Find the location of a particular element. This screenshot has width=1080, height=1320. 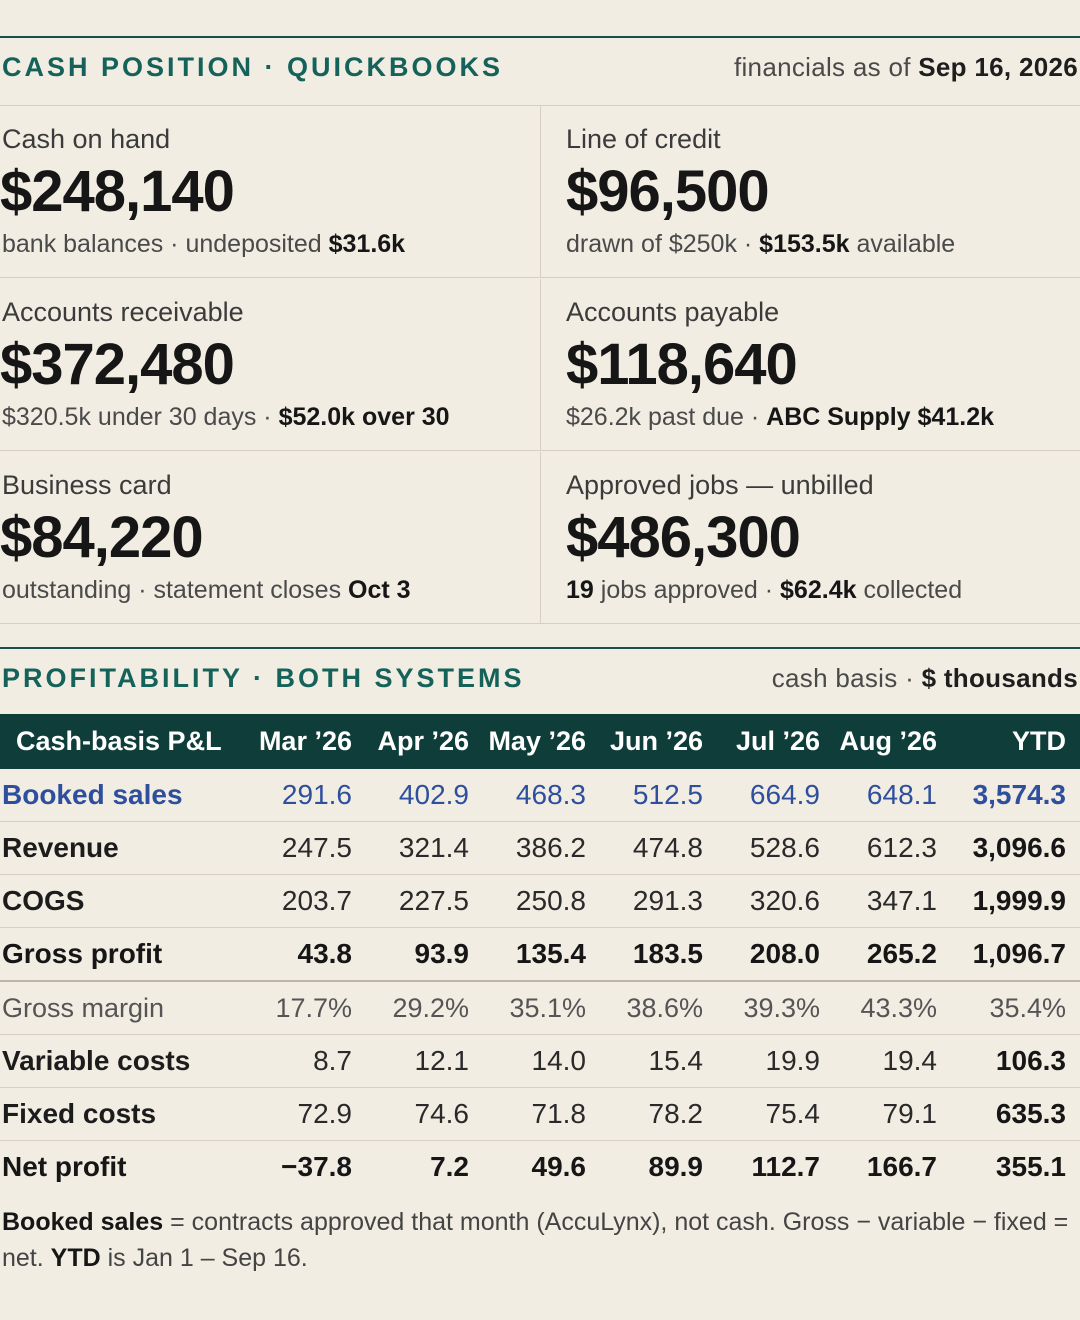

top-divider is located at coordinates (540, 37).